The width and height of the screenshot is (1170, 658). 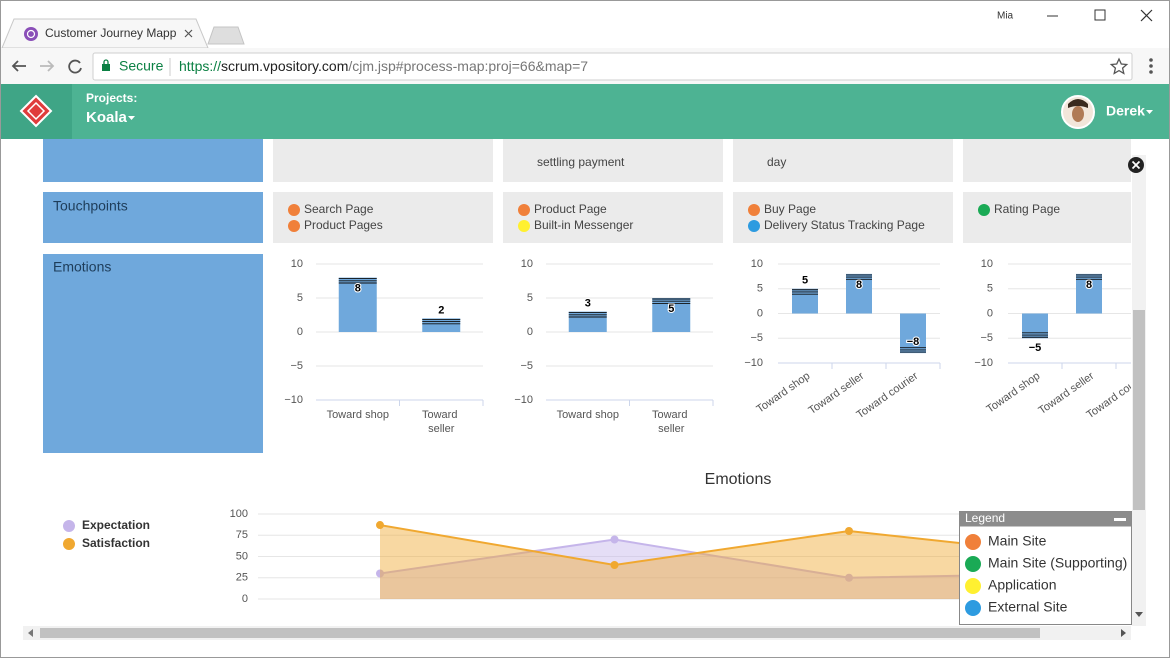 What do you see at coordinates (242, 535) in the screenshot?
I see `y-tick-label: 75` at bounding box center [242, 535].